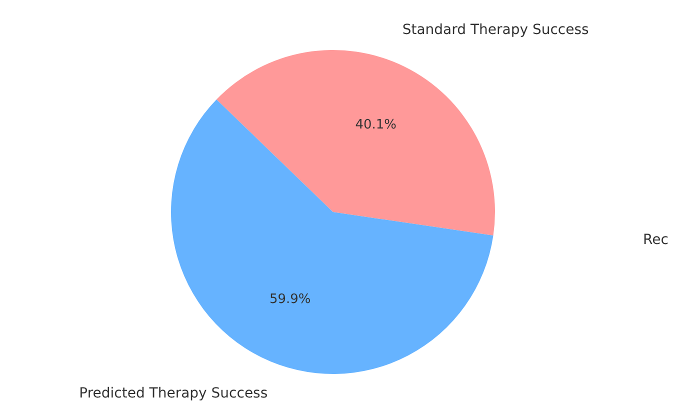 Image resolution: width=677 pixels, height=413 pixels. I want to click on slice-label: Predicted Therapy Success, so click(173, 394).